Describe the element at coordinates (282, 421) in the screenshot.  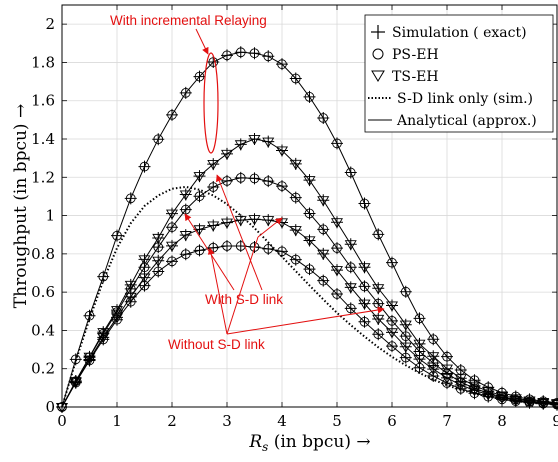
I see `x-tick-label: 4` at that location.